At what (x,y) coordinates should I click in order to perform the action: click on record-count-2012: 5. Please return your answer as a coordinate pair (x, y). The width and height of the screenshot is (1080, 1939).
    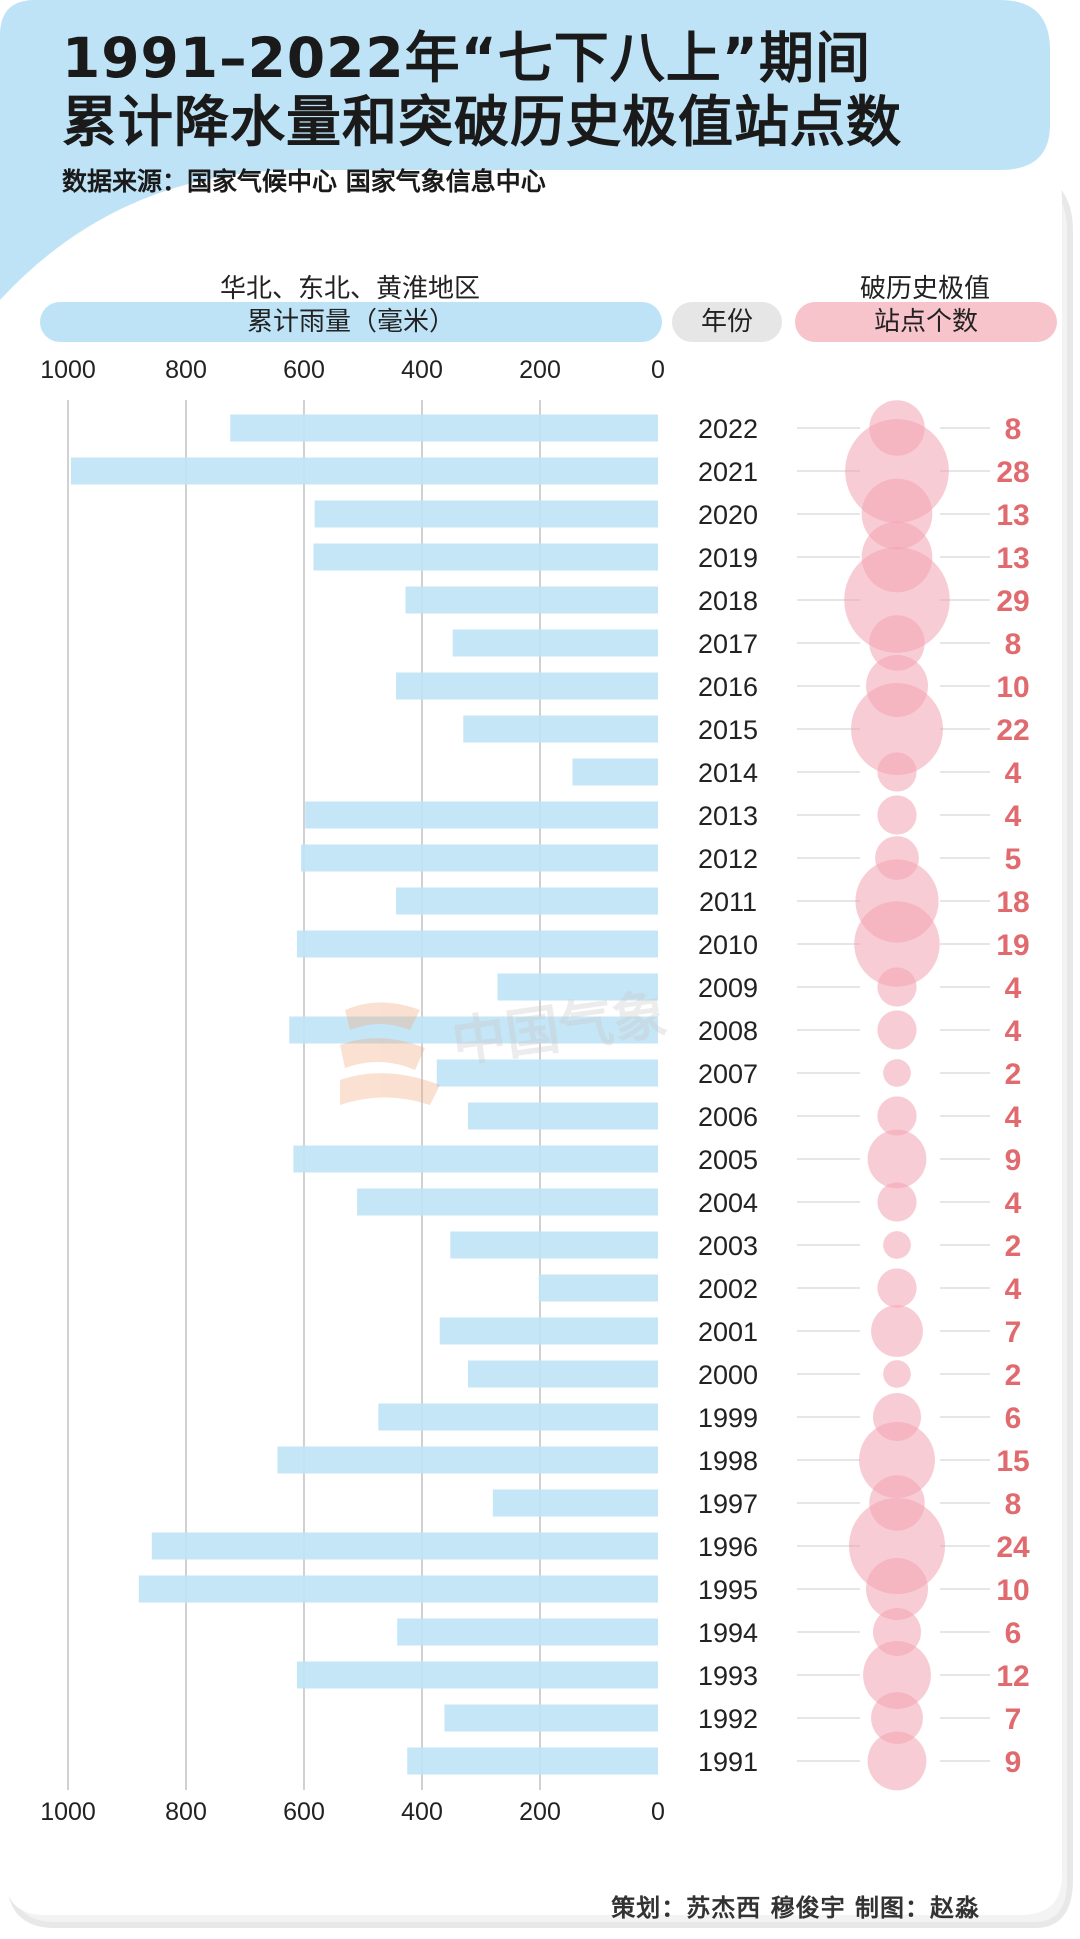
    Looking at the image, I should click on (1013, 859).